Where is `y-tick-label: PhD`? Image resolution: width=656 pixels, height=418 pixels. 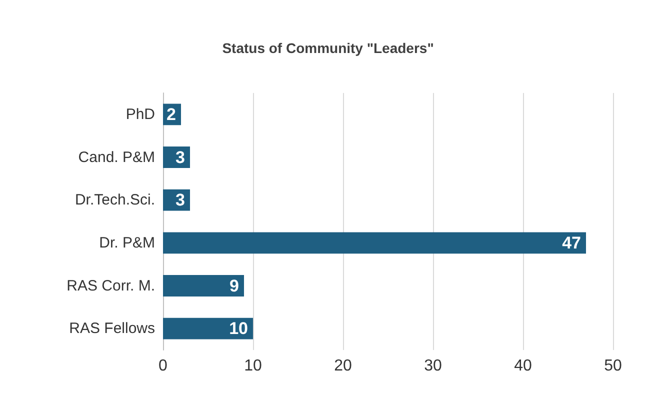
y-tick-label: PhD is located at coordinates (141, 114).